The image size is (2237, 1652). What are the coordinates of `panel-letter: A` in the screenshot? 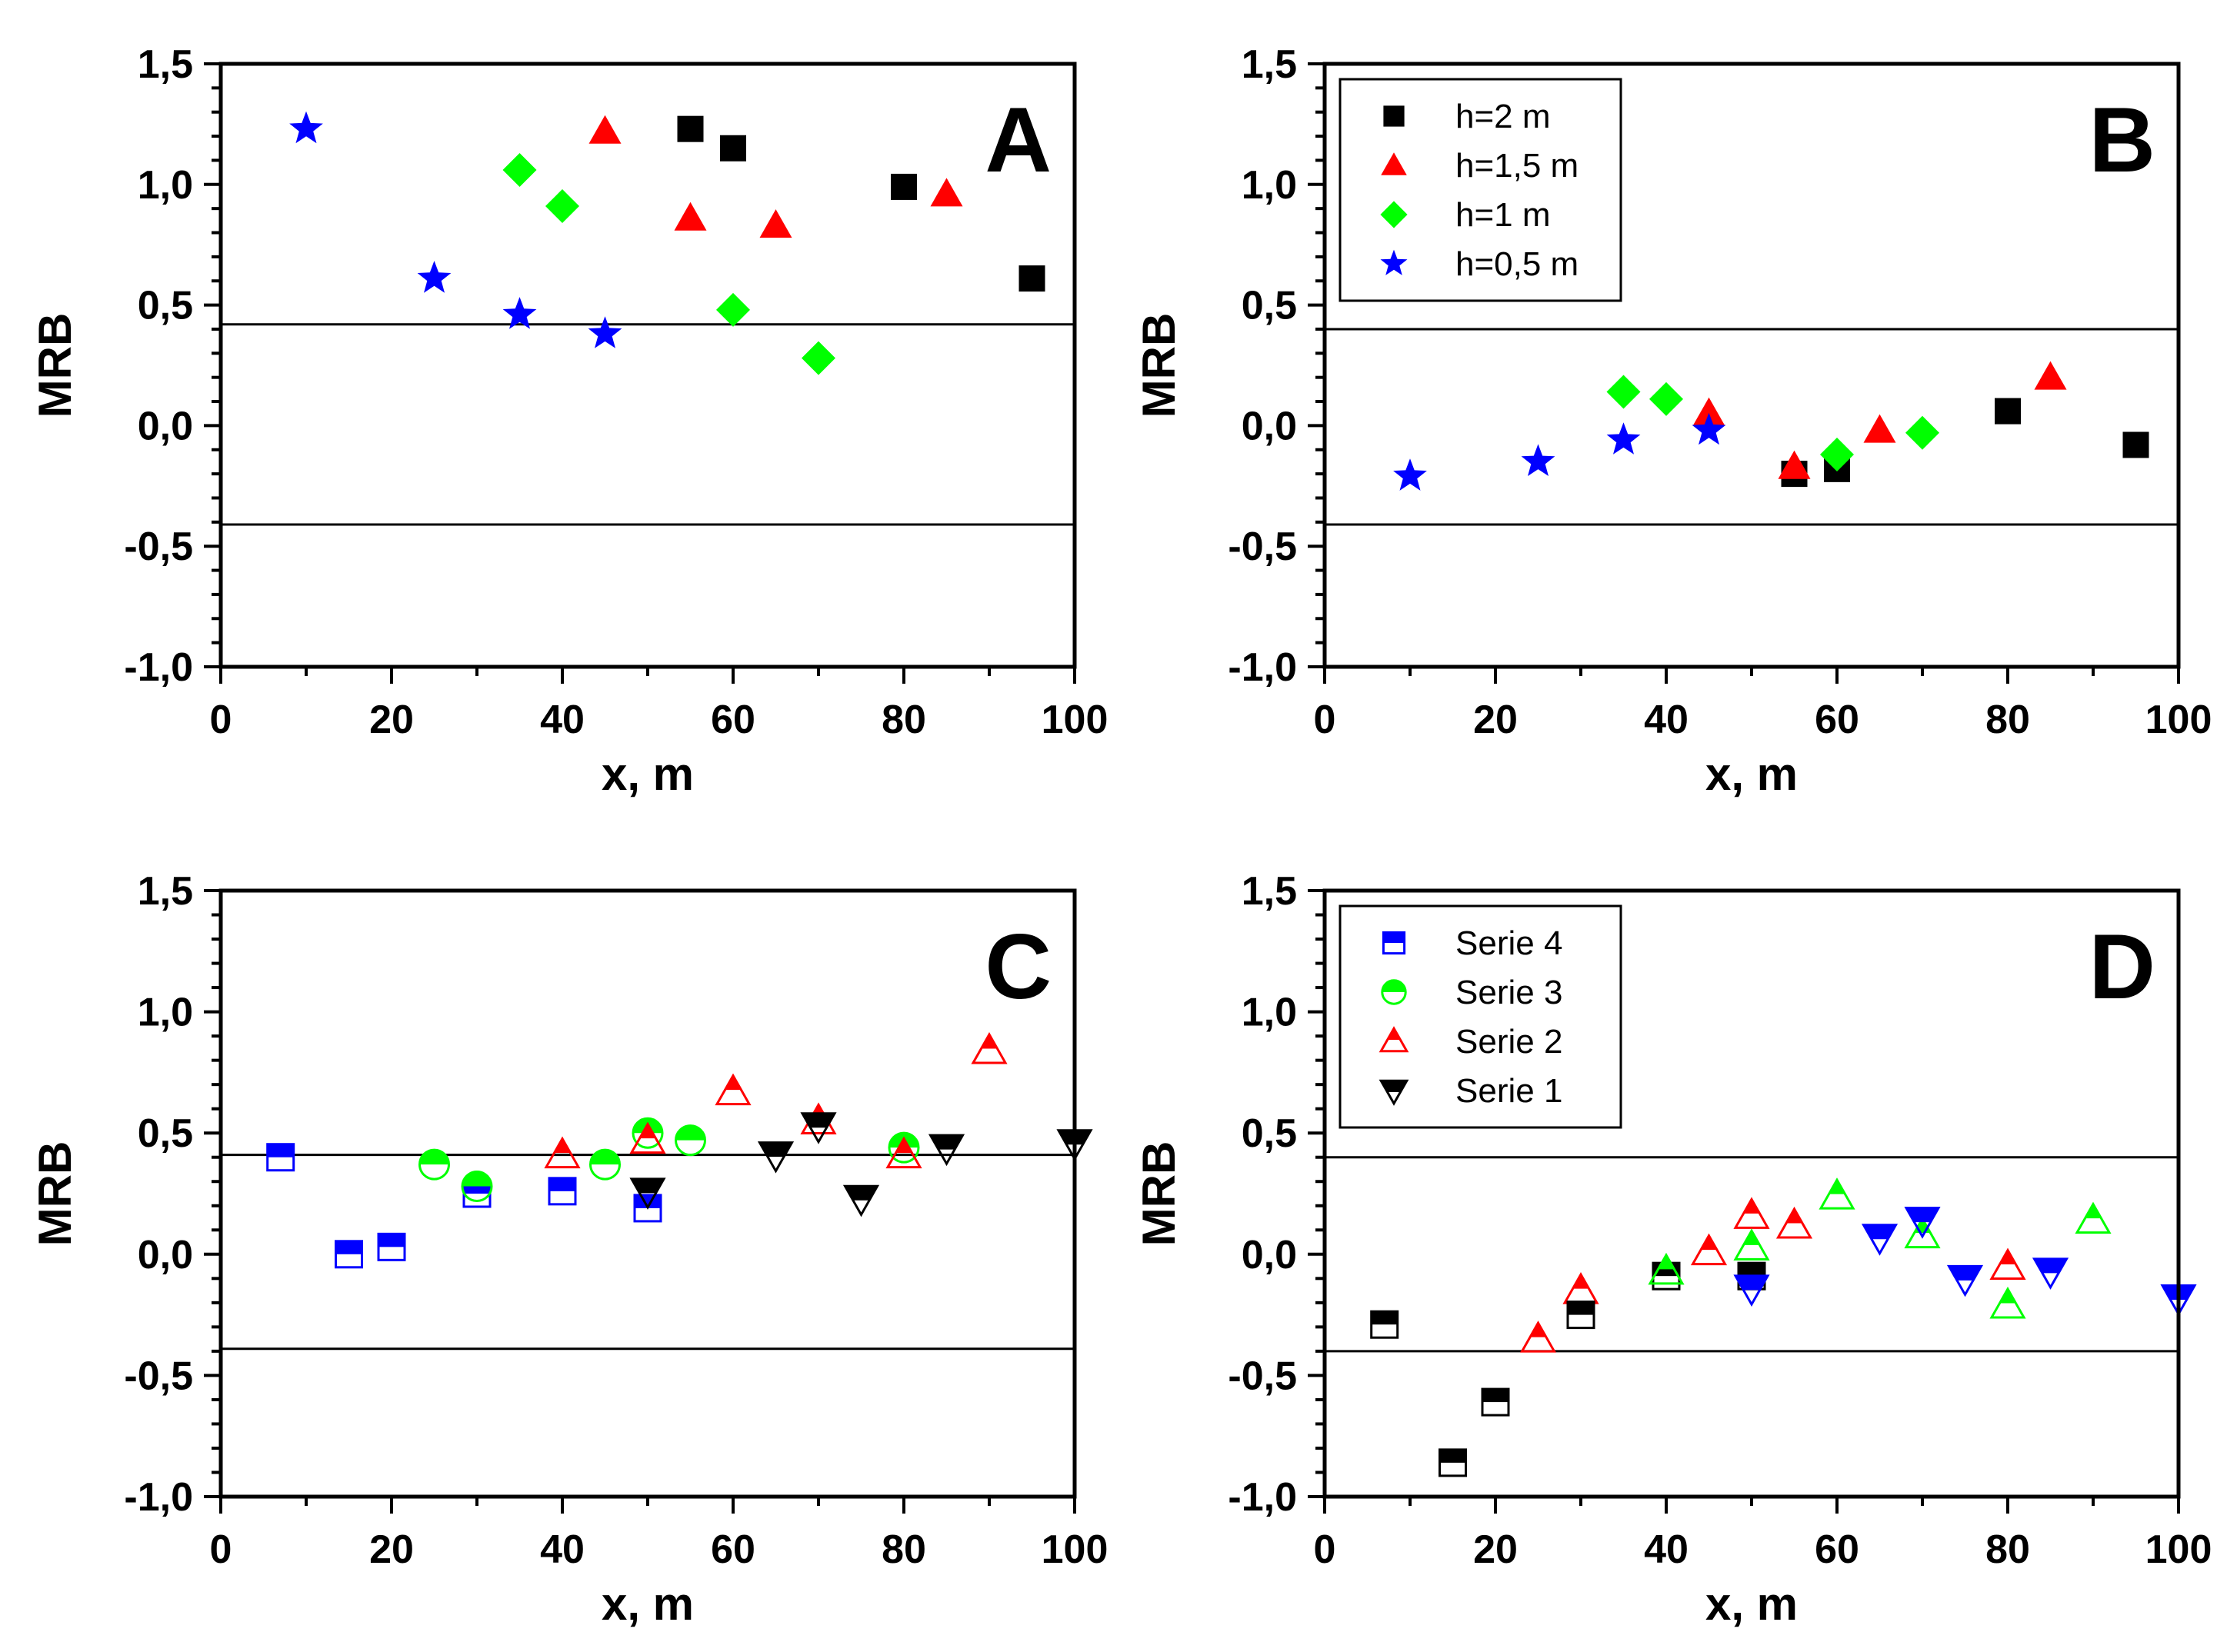 It's located at (1018, 140).